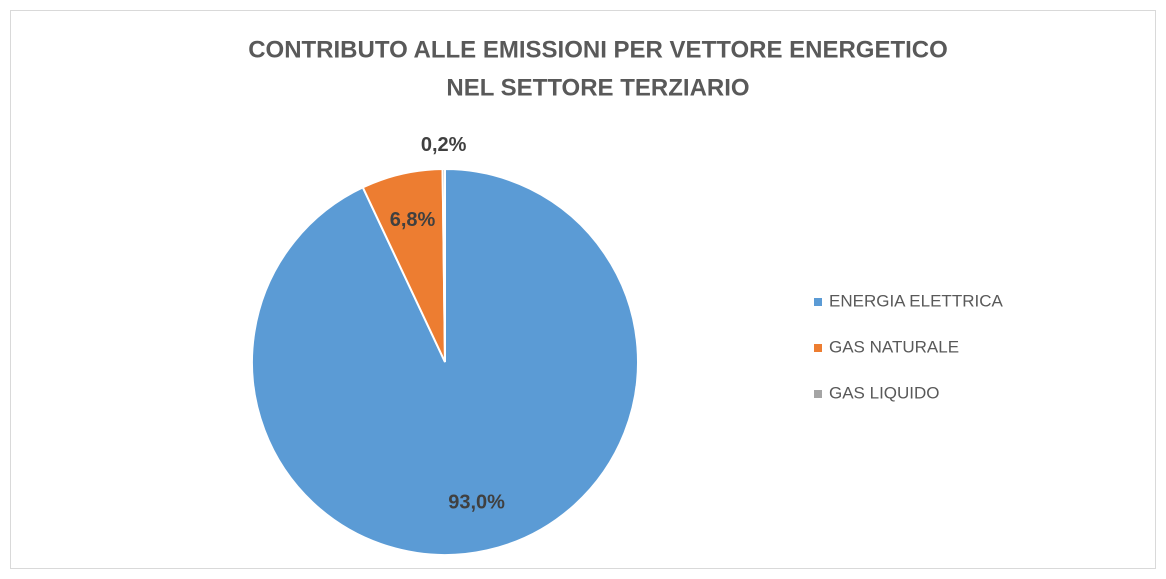  What do you see at coordinates (884, 392) in the screenshot?
I see `legend-label: GAS LIQUIDO` at bounding box center [884, 392].